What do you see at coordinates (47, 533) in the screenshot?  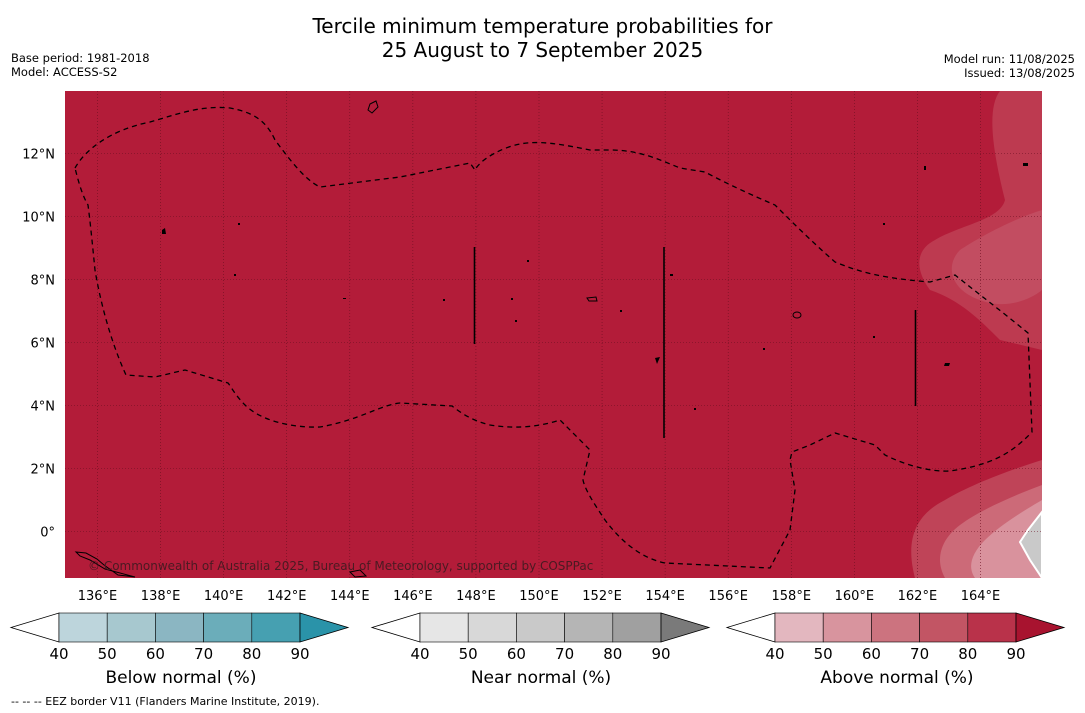 I see `lat-tick-label: 0°` at bounding box center [47, 533].